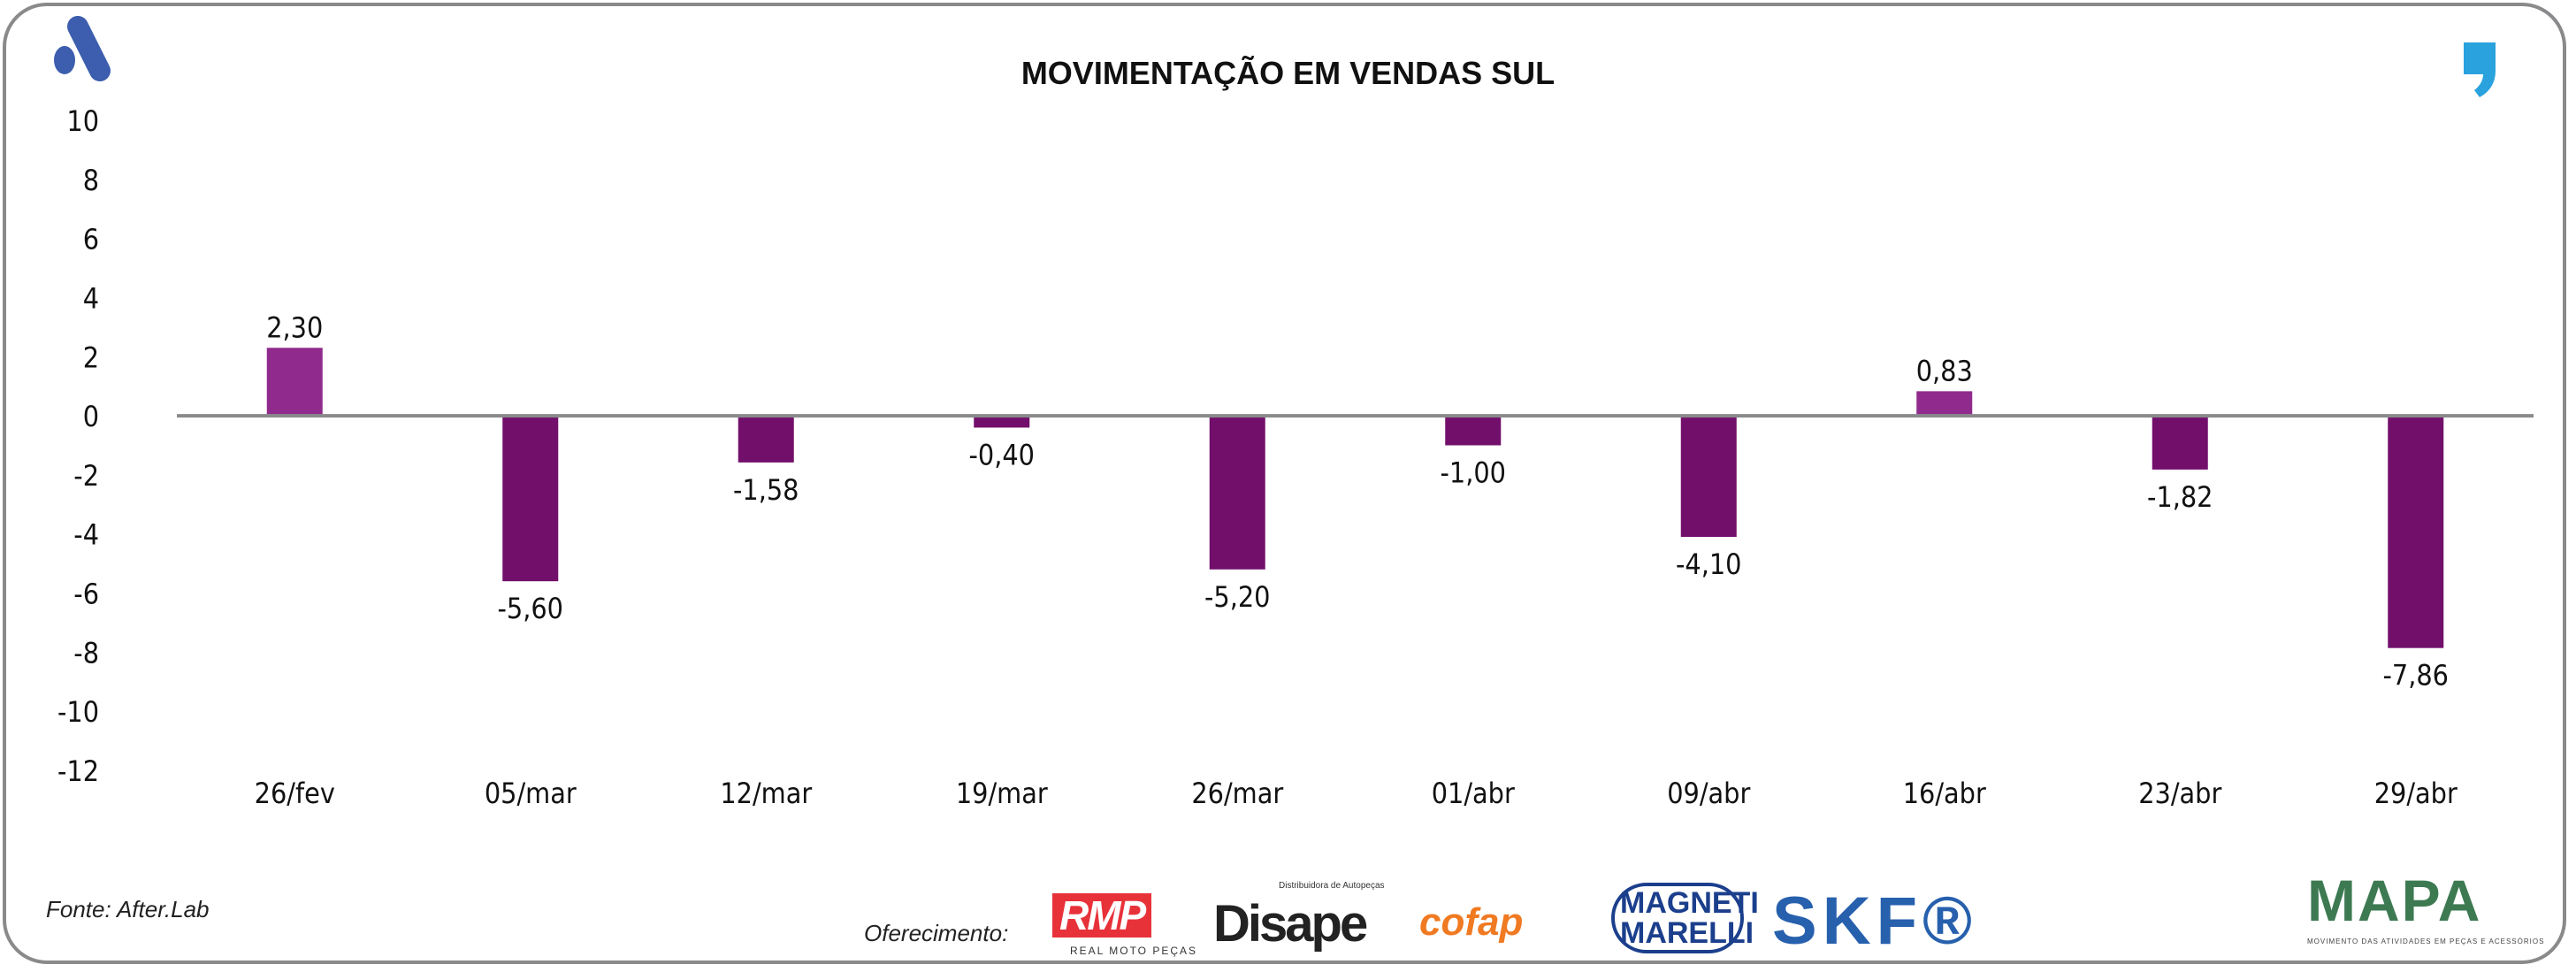 This screenshot has height=972, width=2576. Describe the element at coordinates (766, 793) in the screenshot. I see `x-tick-label: 12/mar` at that location.